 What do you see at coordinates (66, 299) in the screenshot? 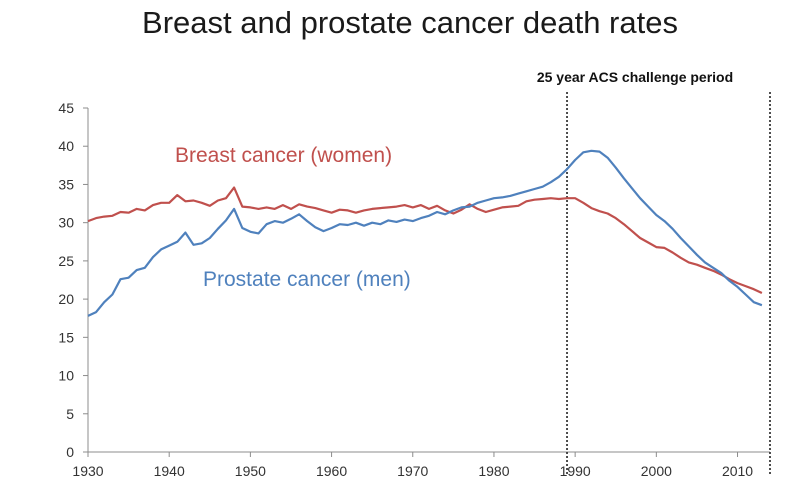
I see `y-tick-label: 20` at bounding box center [66, 299].